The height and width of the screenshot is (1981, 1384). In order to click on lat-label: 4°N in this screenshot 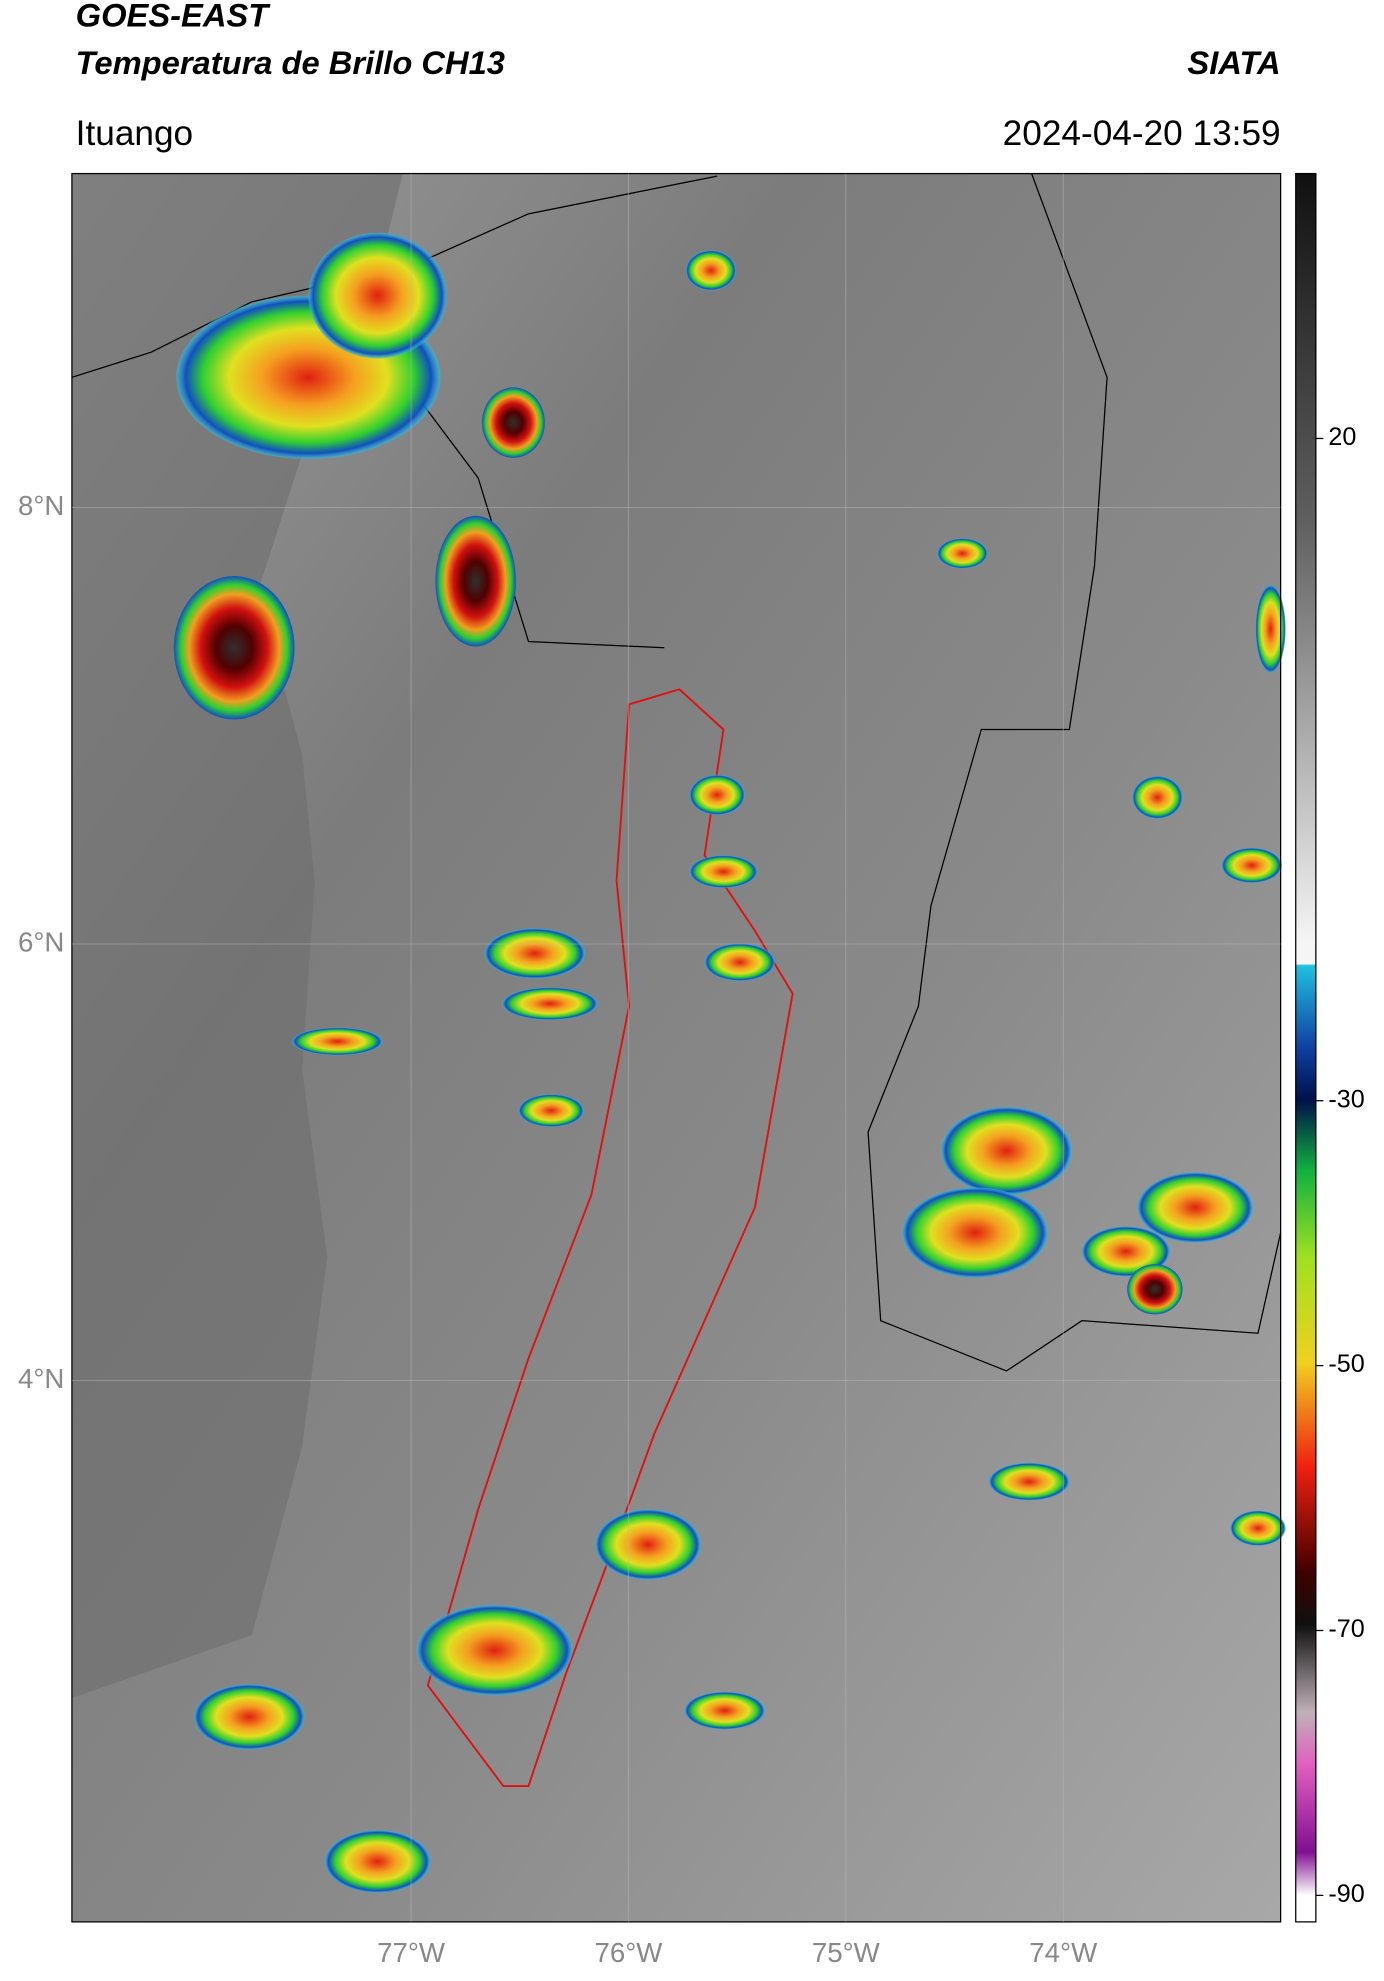, I will do `click(41, 1378)`.